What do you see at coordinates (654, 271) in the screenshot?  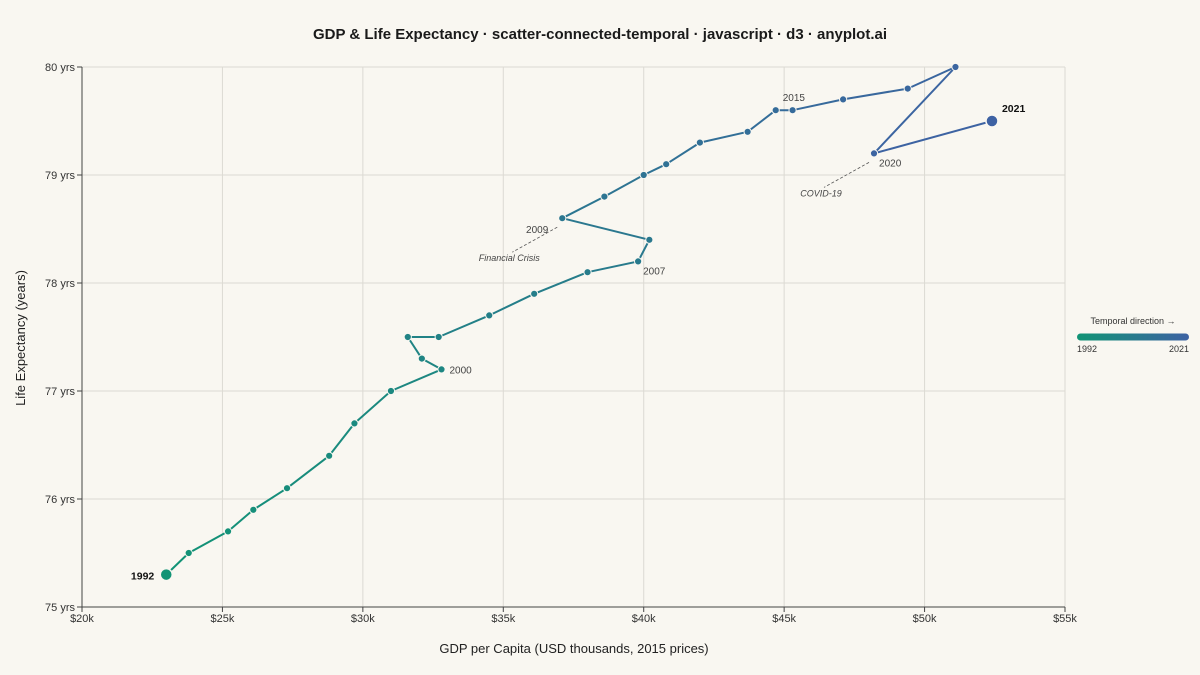 I see `year-label-2007: 2007` at bounding box center [654, 271].